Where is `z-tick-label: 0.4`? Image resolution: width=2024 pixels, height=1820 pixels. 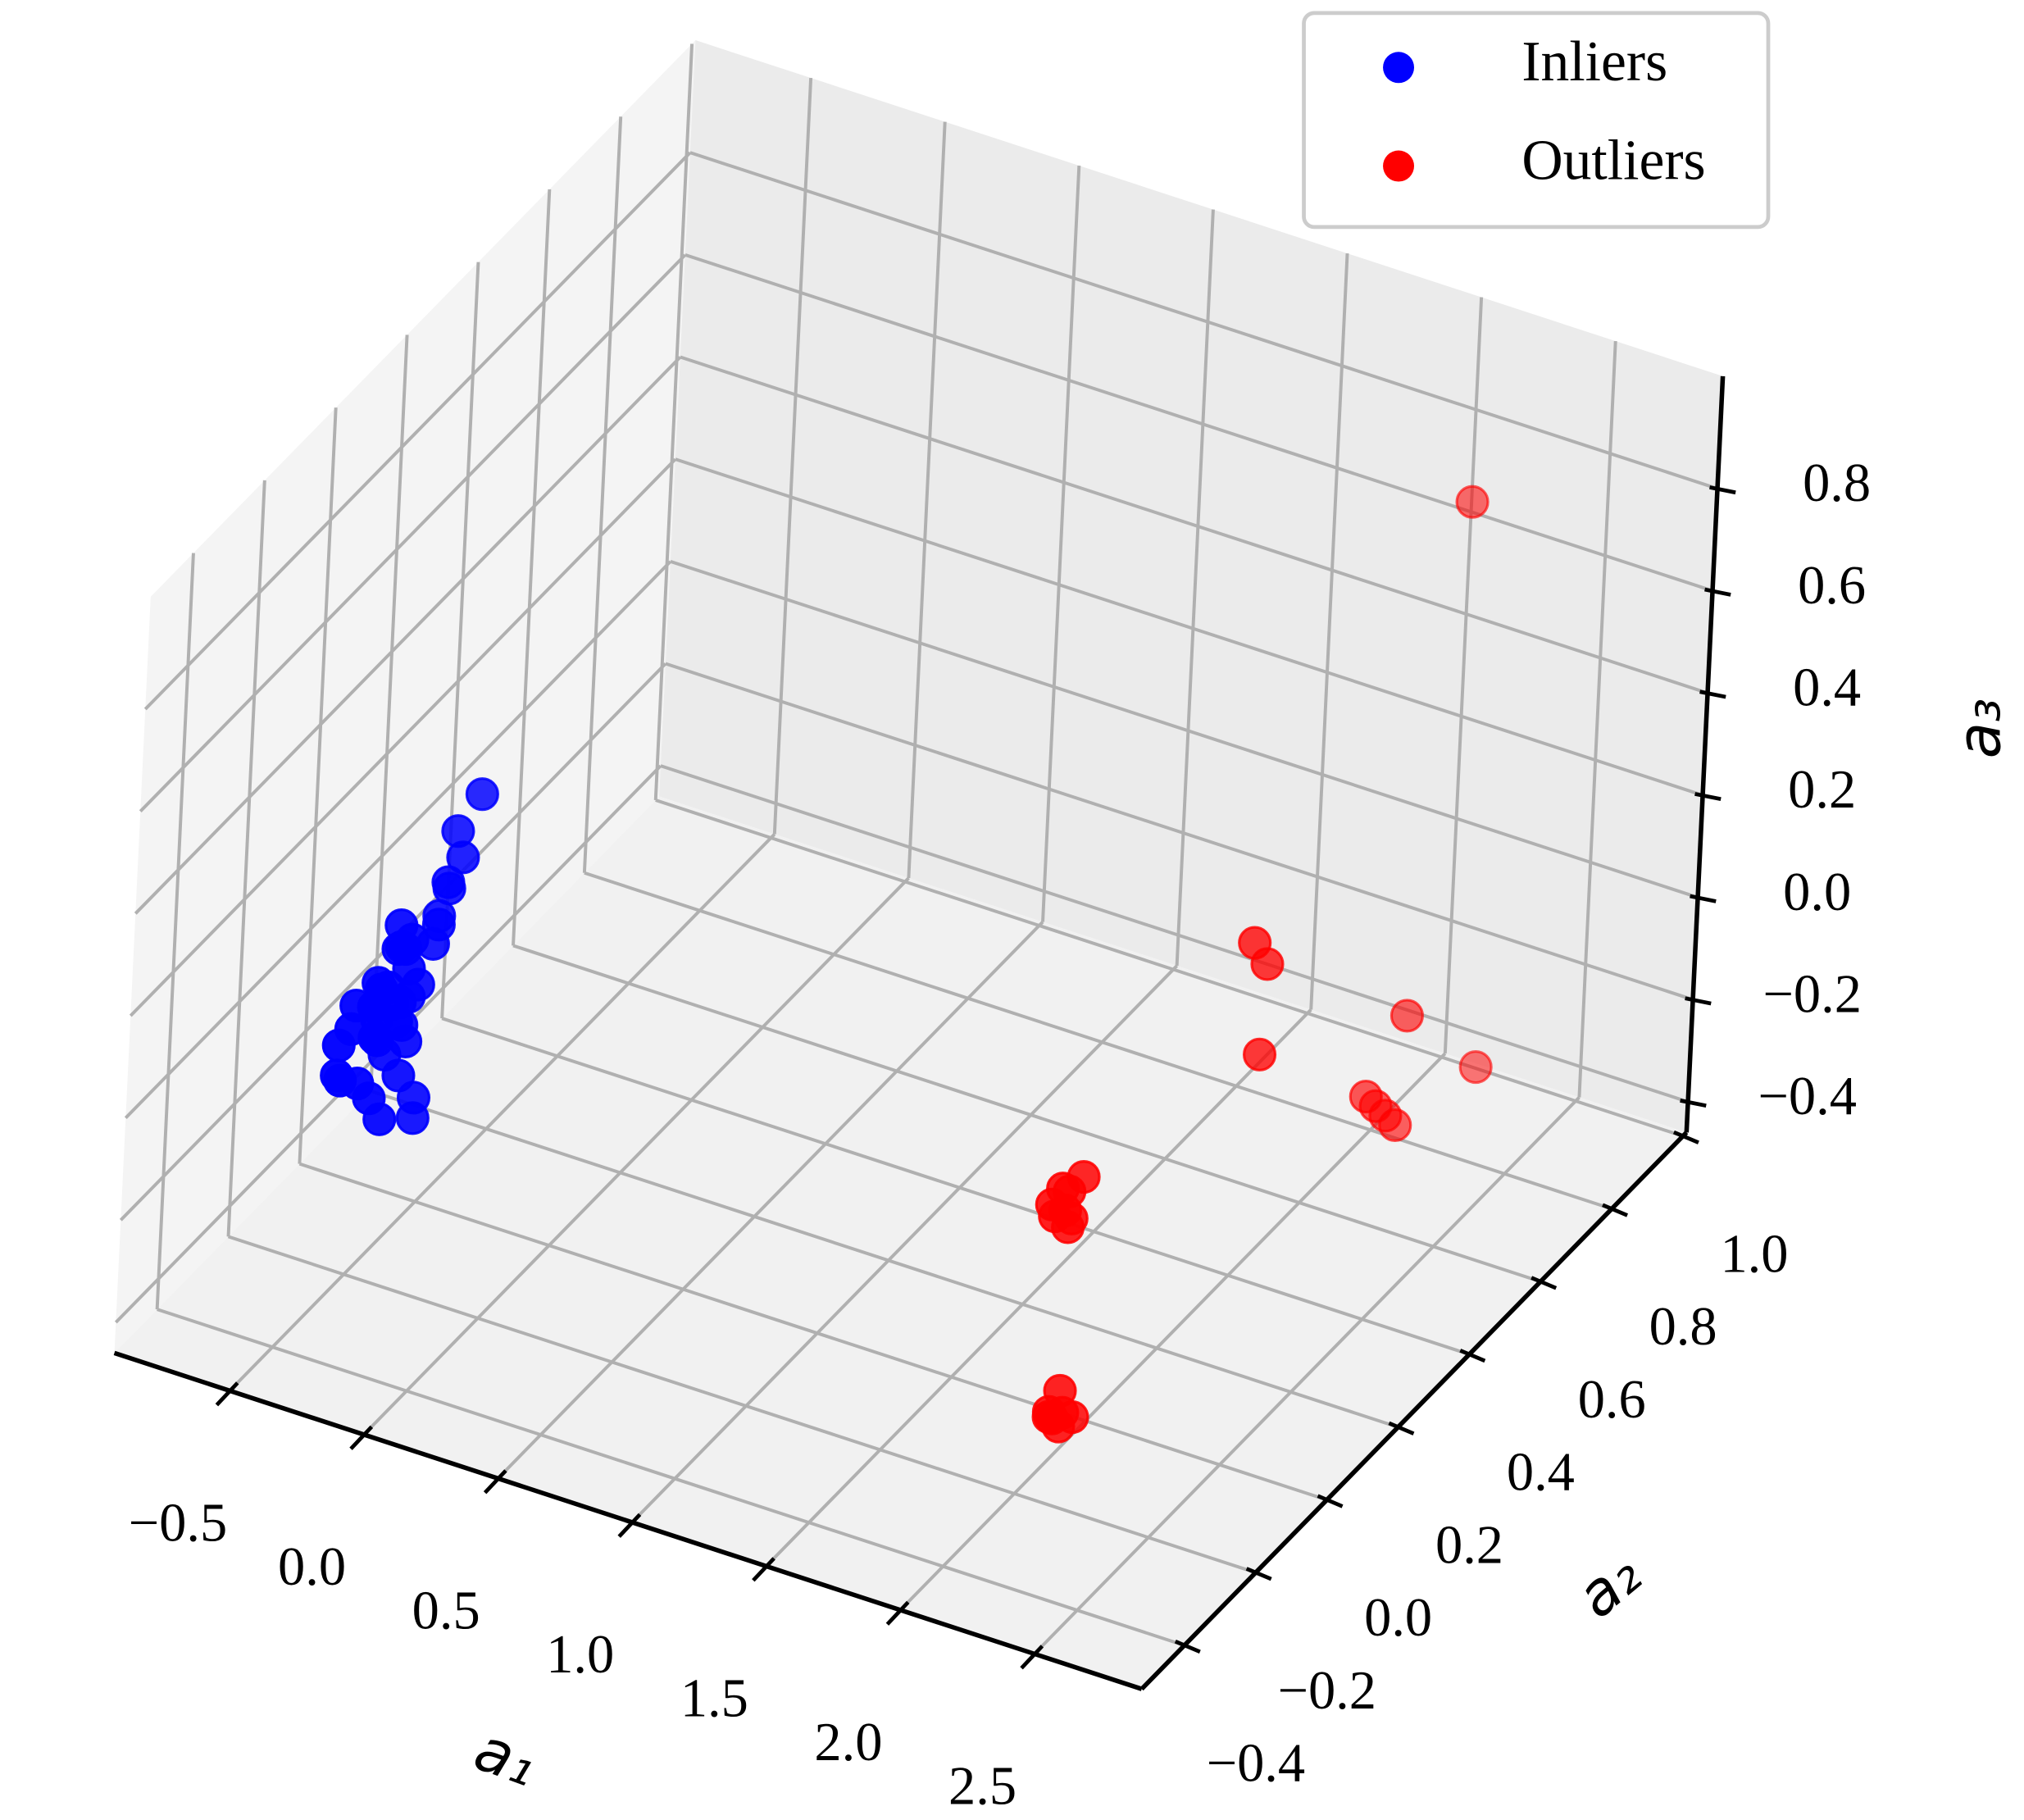 z-tick-label: 0.4 is located at coordinates (1827, 688).